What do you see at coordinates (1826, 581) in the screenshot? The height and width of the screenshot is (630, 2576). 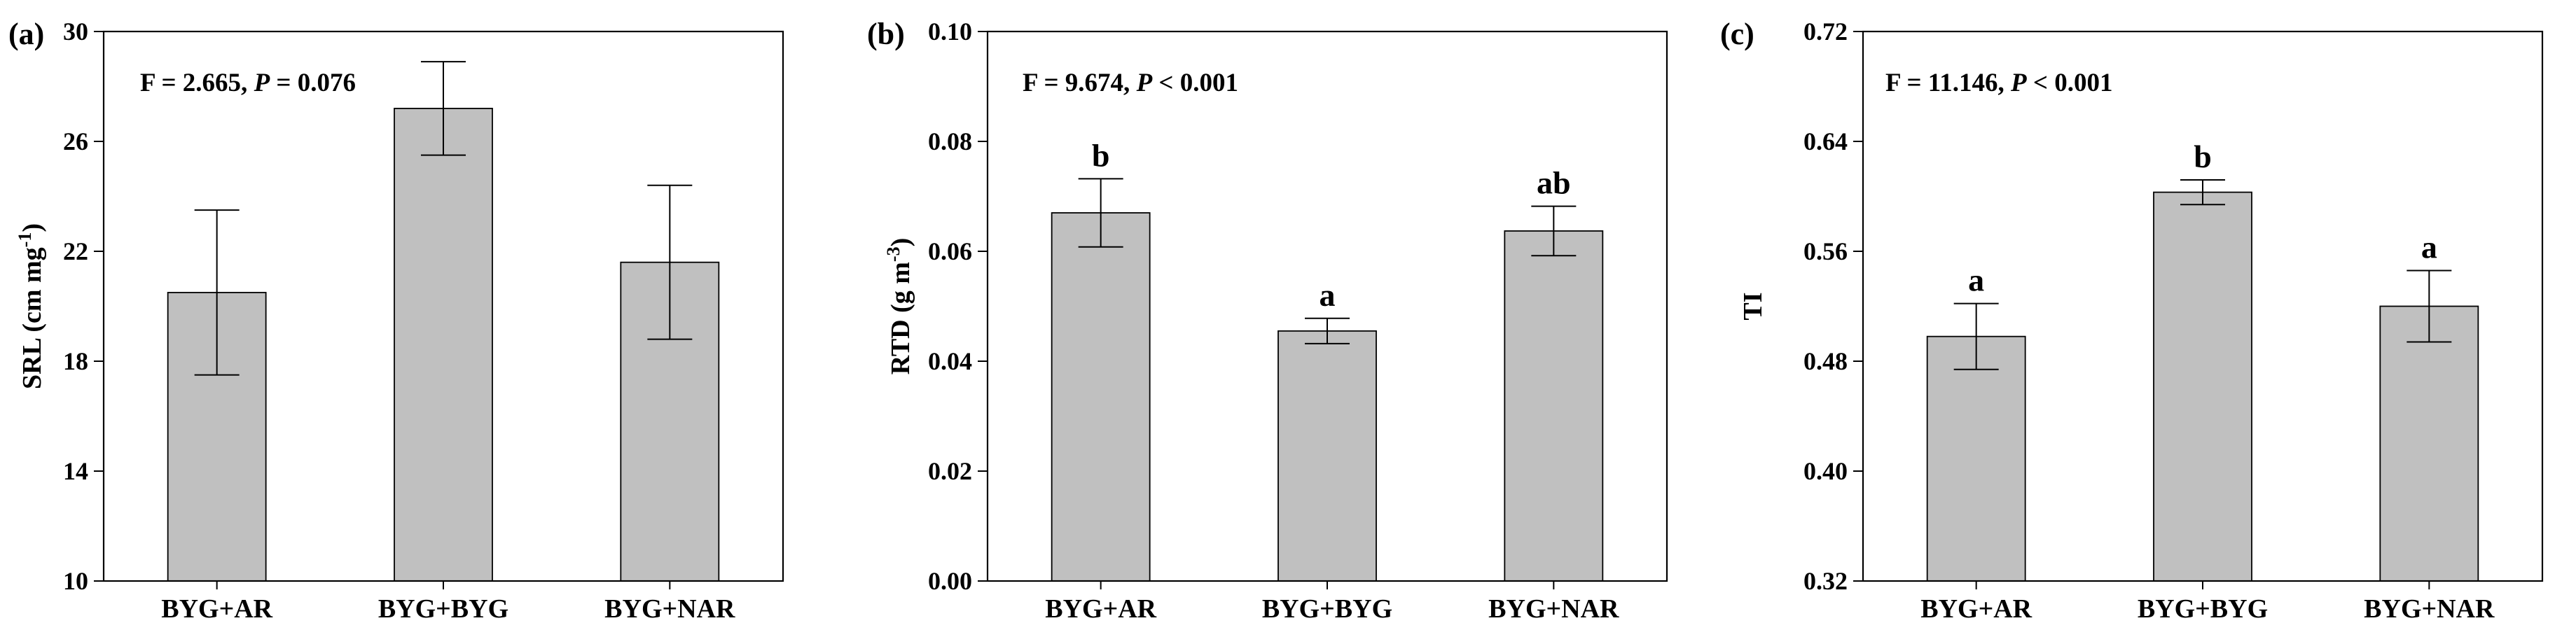 I see `y-tick-label: 0.32` at bounding box center [1826, 581].